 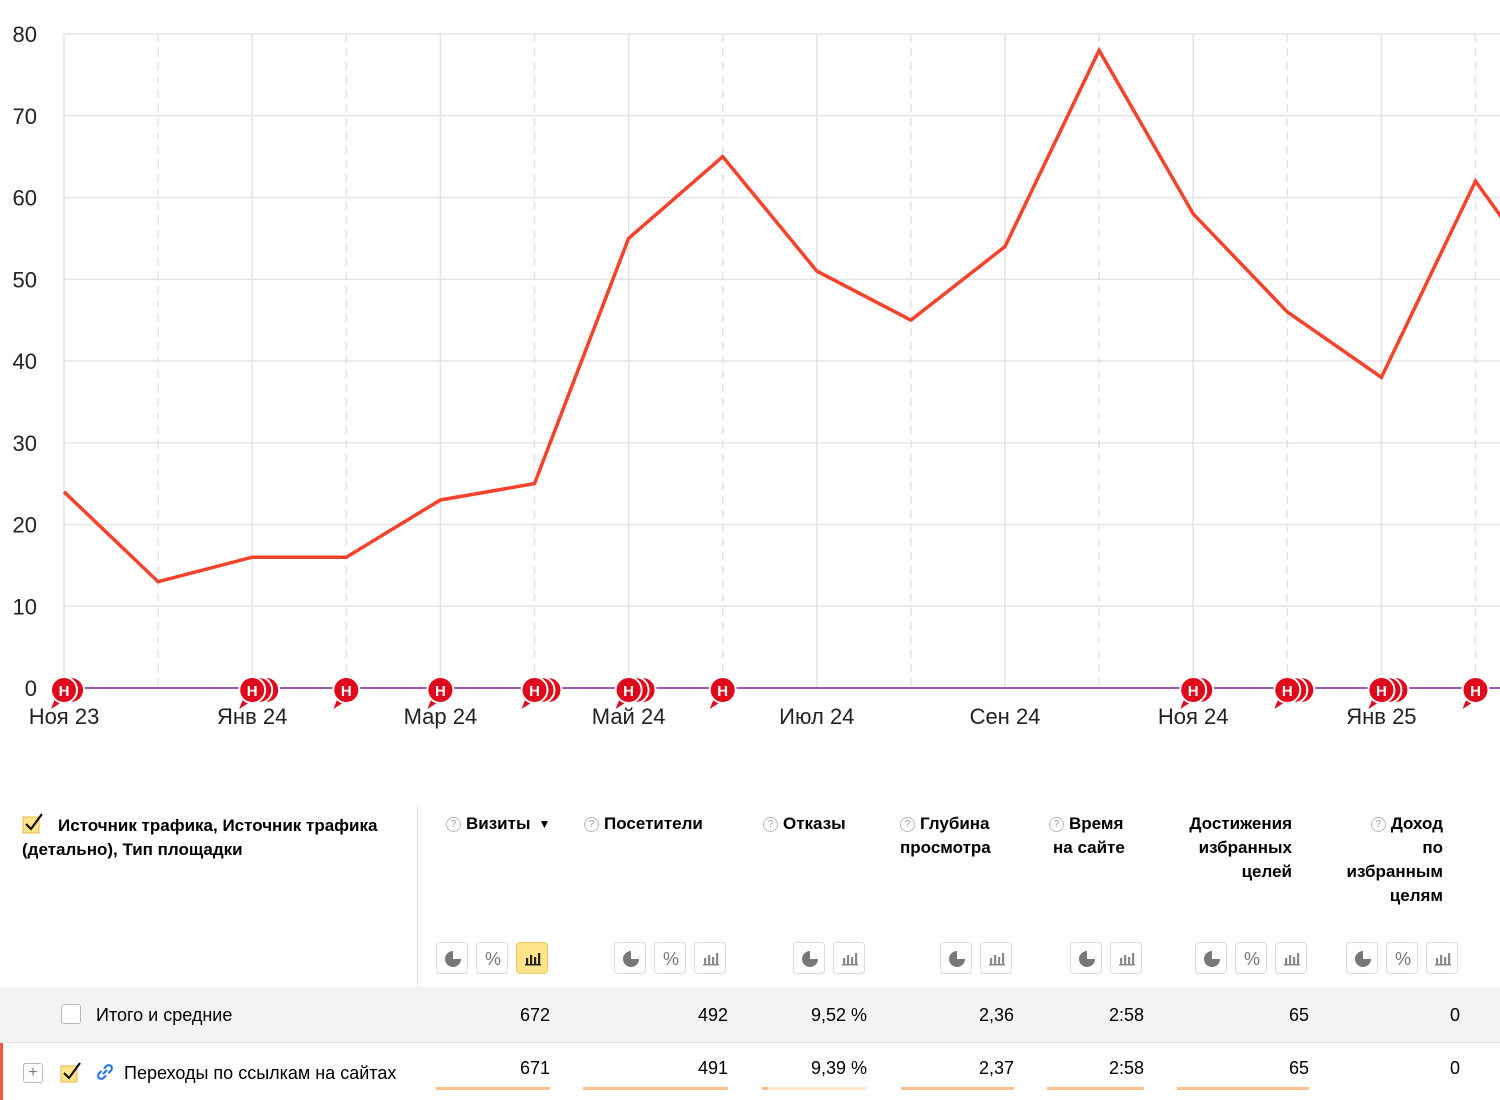 I want to click on column-label-line: на сайте, so click(x=1089, y=847).